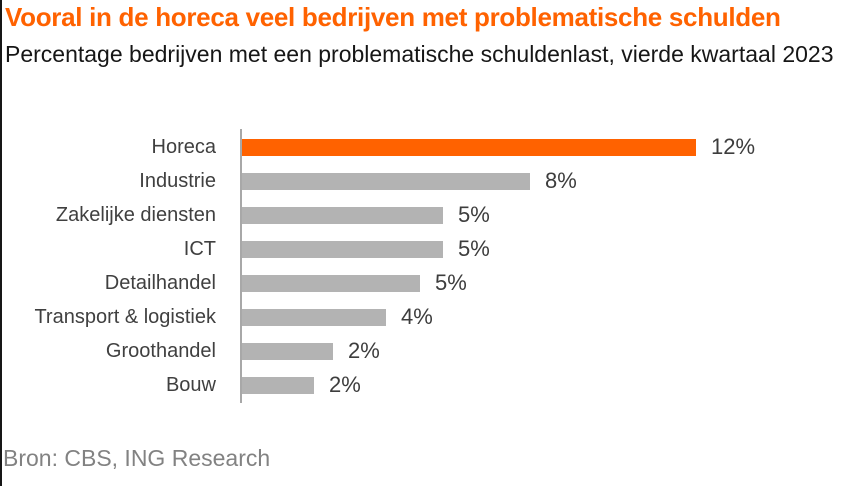  What do you see at coordinates (733, 146) in the screenshot?
I see `value-label: 12%` at bounding box center [733, 146].